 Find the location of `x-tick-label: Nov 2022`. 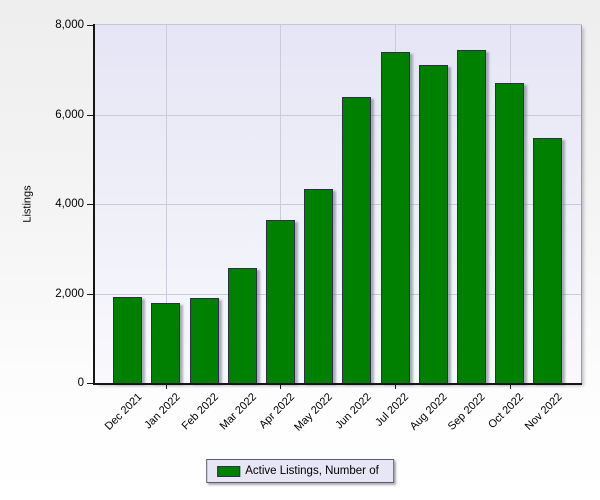

x-tick-label: Nov 2022 is located at coordinates (543, 412).